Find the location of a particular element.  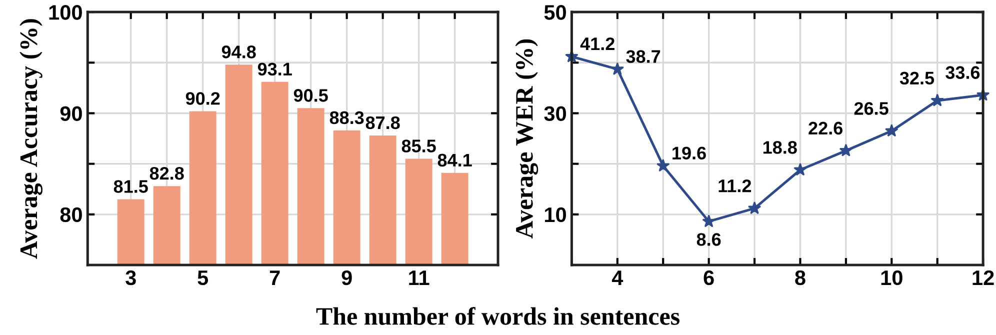

y-tick-label: 50 is located at coordinates (555, 12).